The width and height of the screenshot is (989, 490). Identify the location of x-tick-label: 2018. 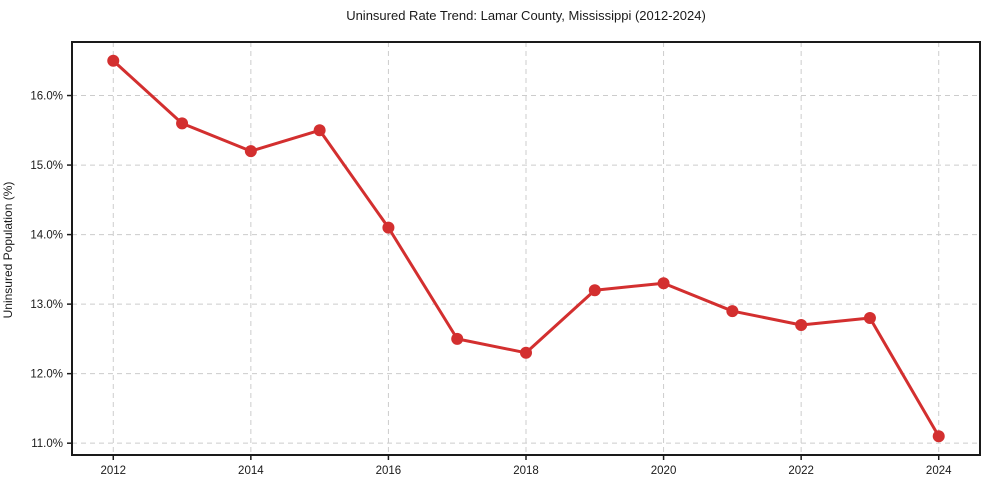
(526, 471).